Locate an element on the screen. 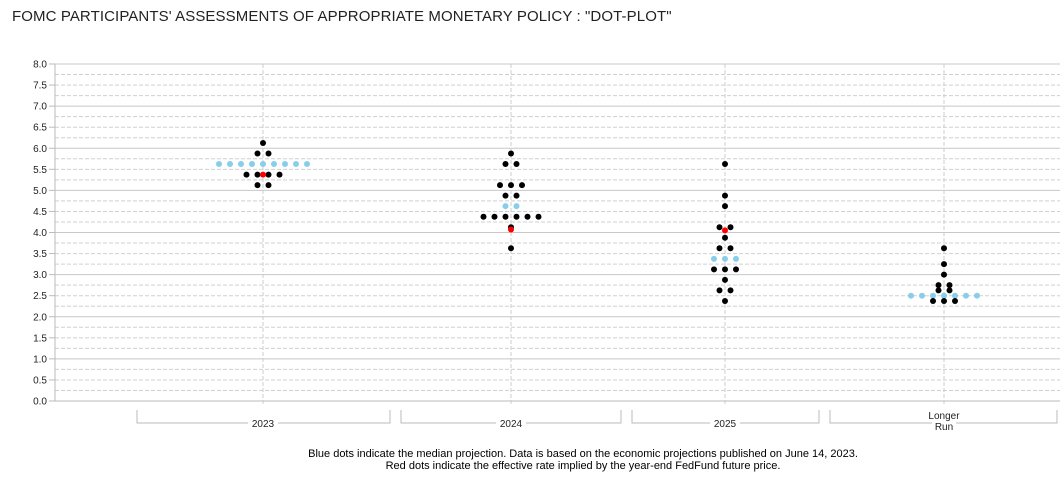  y-tick-label: 2.5 is located at coordinates (40, 296).